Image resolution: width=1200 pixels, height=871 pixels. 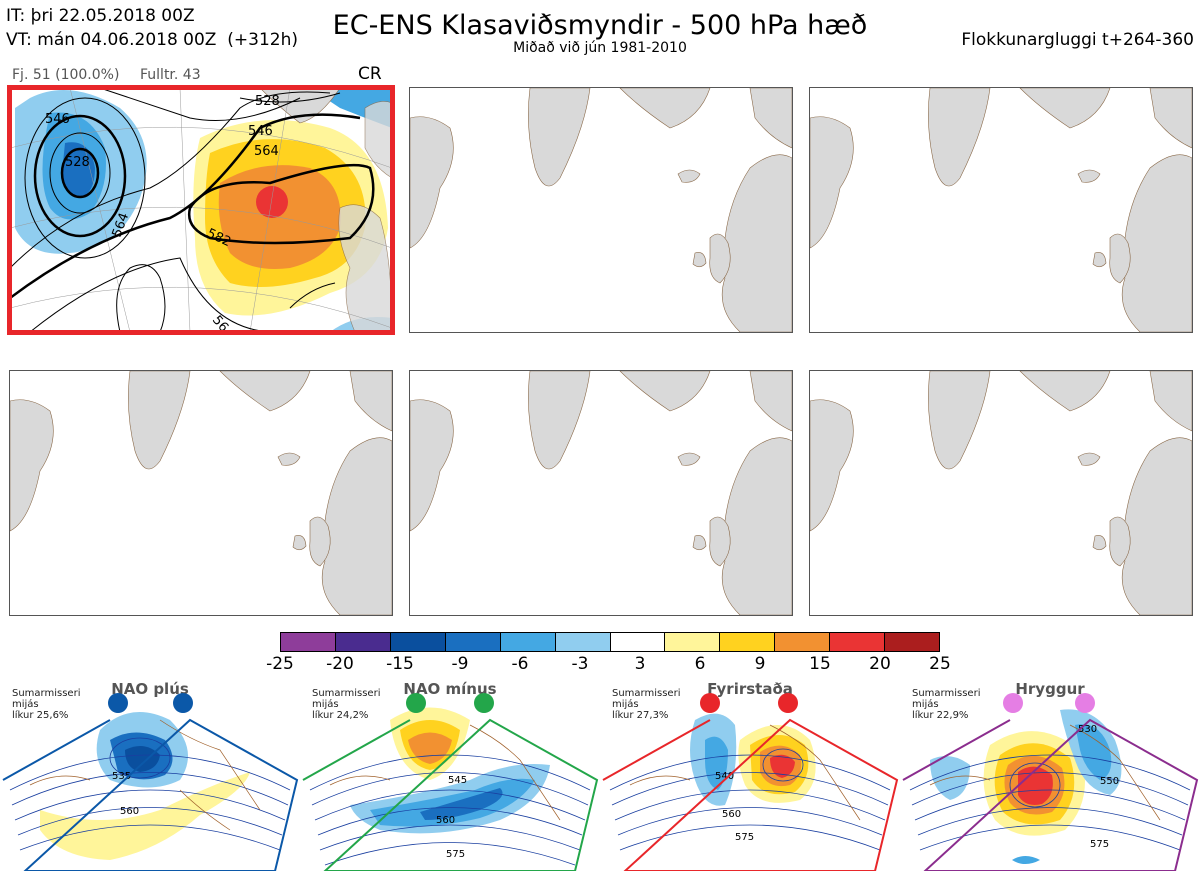 What do you see at coordinates (646, 704) in the screenshot?
I see `regime-description: Sumarmisseri mijás líkur 27,3%` at bounding box center [646, 704].